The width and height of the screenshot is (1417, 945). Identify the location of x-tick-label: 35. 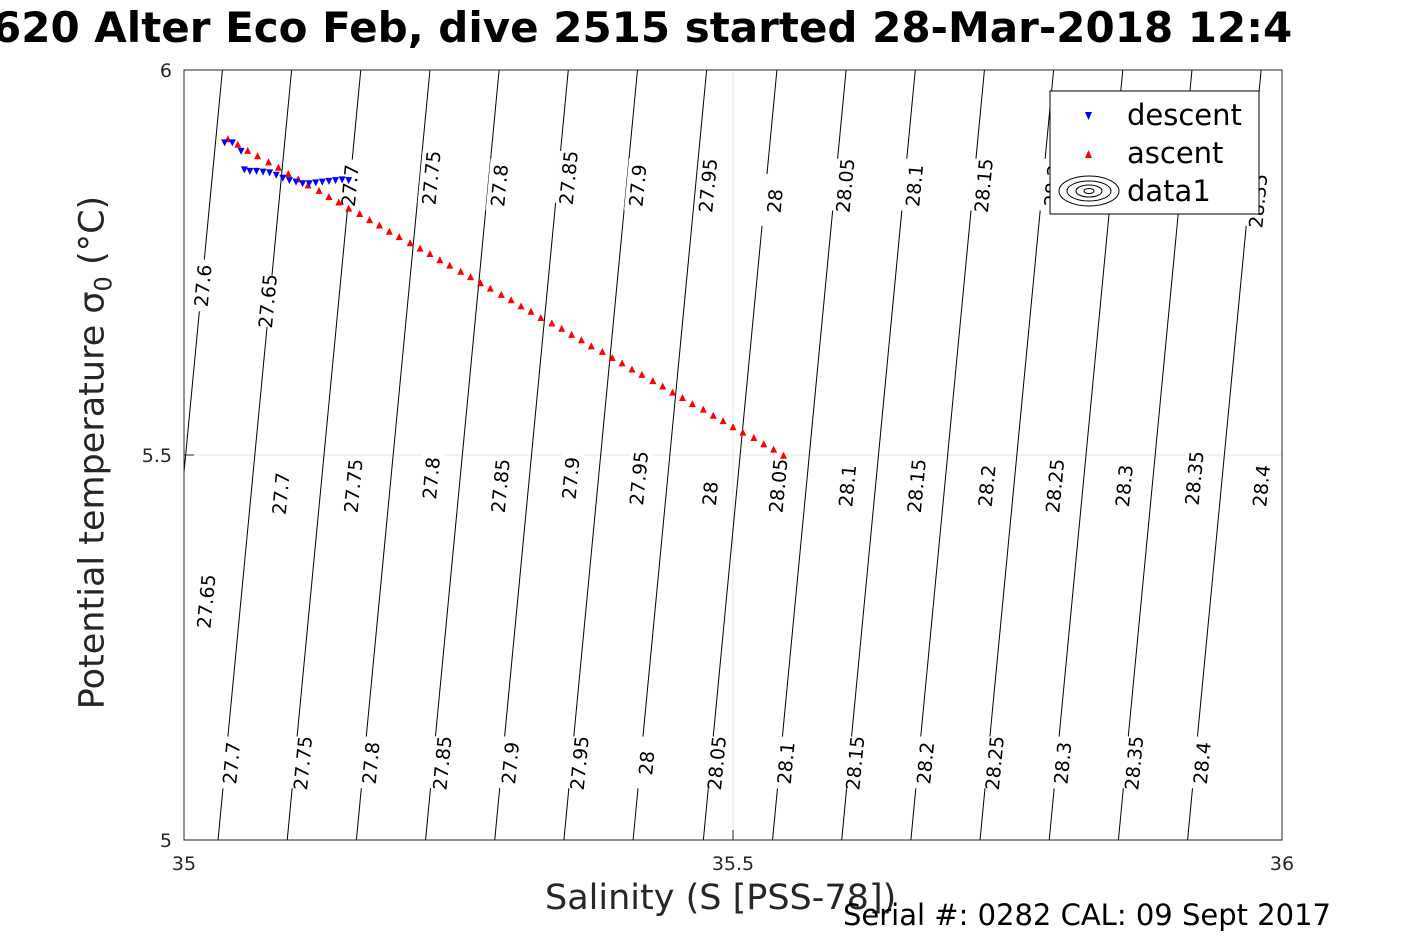
(184, 864).